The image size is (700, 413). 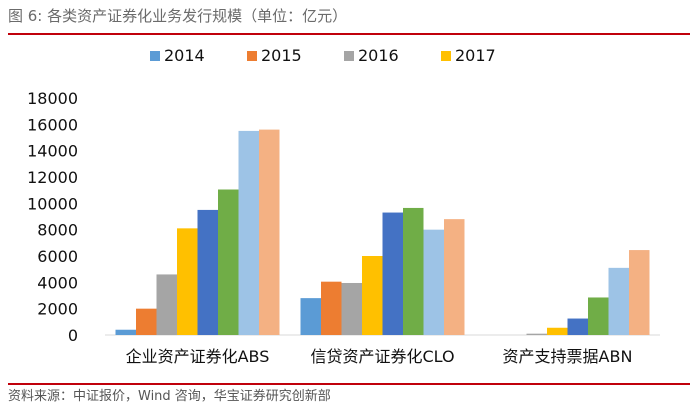 I want to click on y-tick-label: 12000, so click(x=52, y=177).